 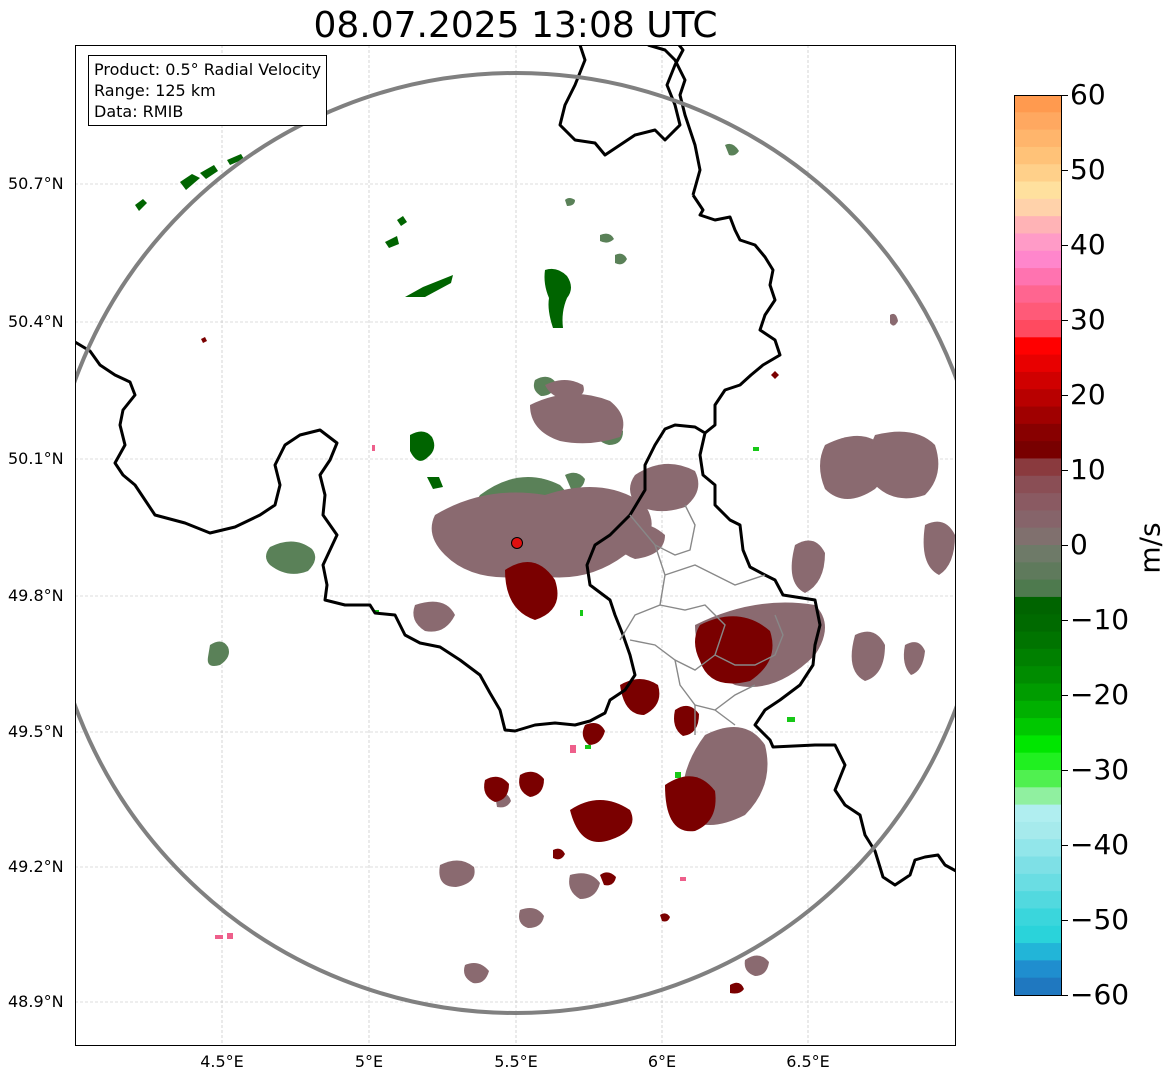 I want to click on range-text: Range: 125 km, so click(x=155, y=90).